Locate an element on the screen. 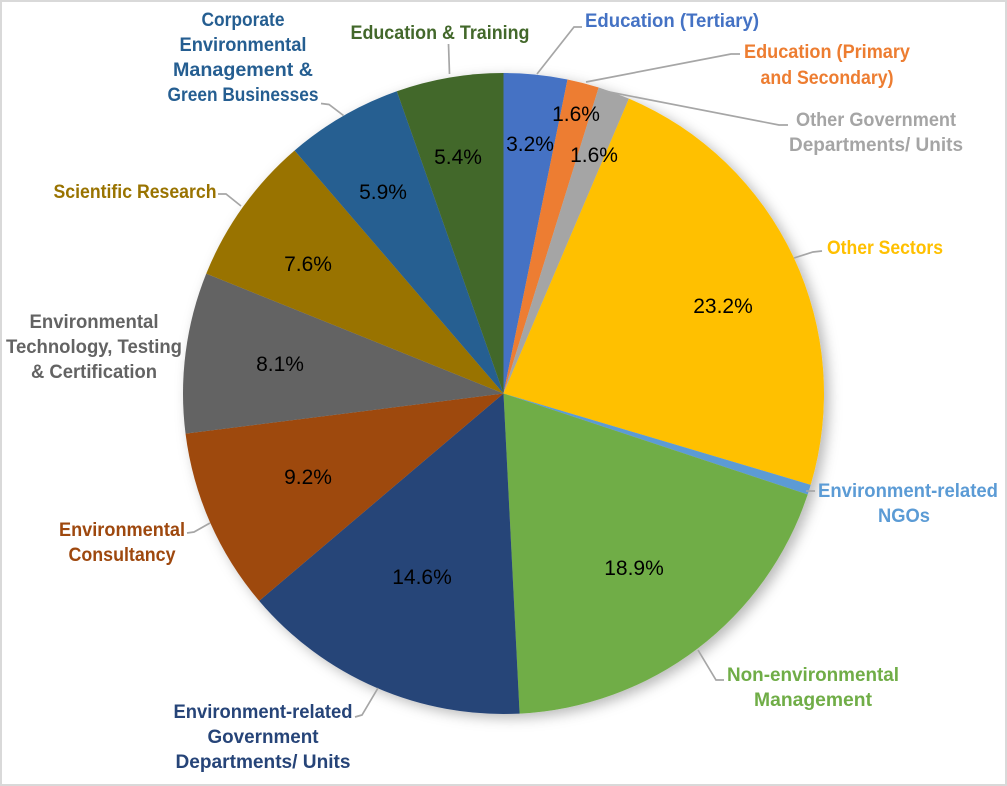 Image resolution: width=1007 pixels, height=786 pixels. svg-text: Consultancy is located at coordinates (122, 555).